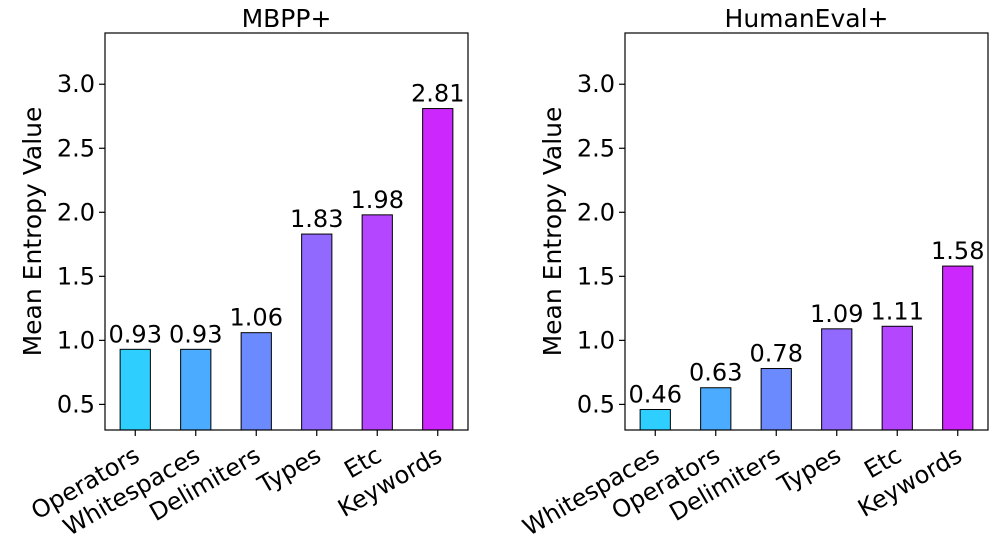 The width and height of the screenshot is (996, 552). Describe the element at coordinates (655, 395) in the screenshot. I see `data-label: 0.46` at that location.